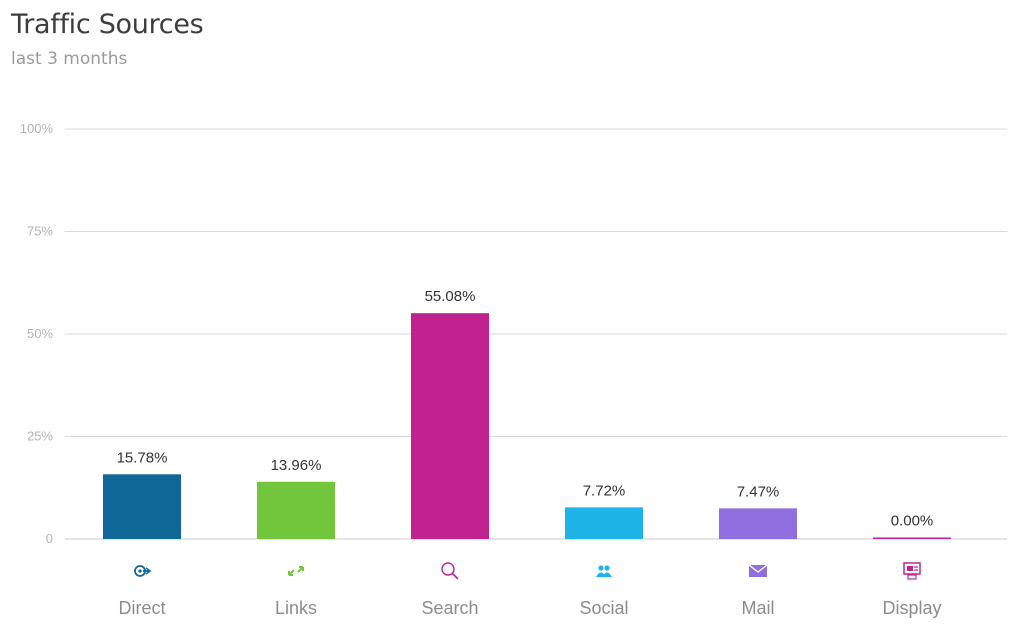 Image resolution: width=1024 pixels, height=643 pixels. What do you see at coordinates (40, 231) in the screenshot?
I see `y-tick-label: 75%` at bounding box center [40, 231].